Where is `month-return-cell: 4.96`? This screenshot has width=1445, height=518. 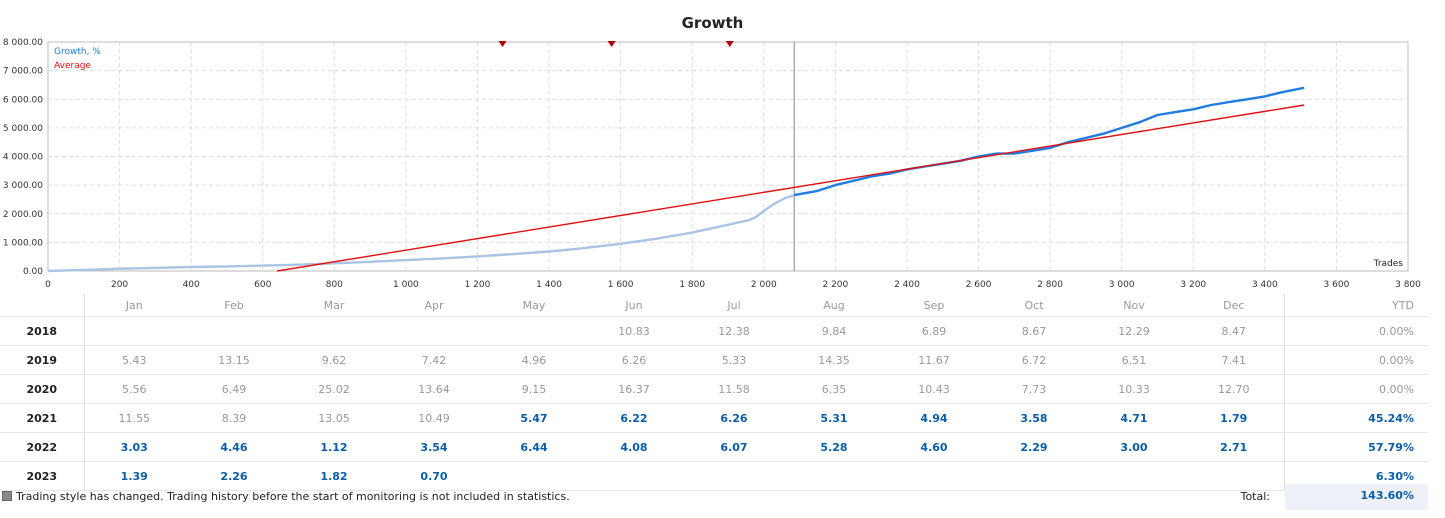 month-return-cell: 4.96 is located at coordinates (534, 360).